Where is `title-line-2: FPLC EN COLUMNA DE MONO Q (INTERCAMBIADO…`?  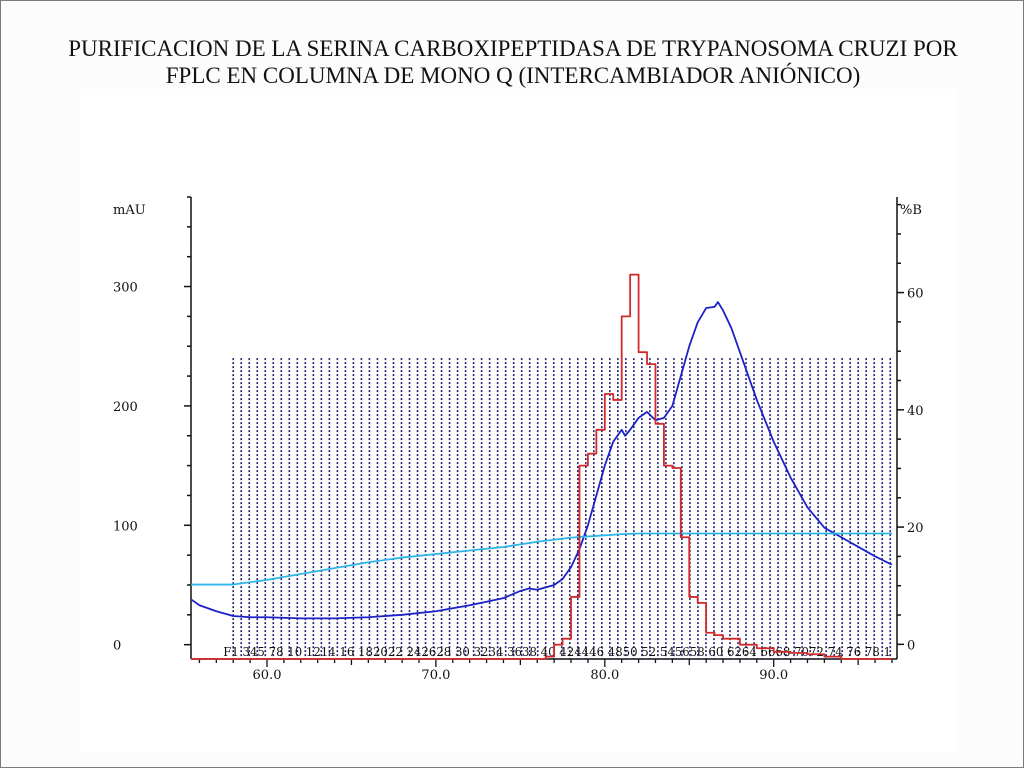 title-line-2: FPLC EN COLUMNA DE MONO Q (INTERCAMBIADO… is located at coordinates (513, 75).